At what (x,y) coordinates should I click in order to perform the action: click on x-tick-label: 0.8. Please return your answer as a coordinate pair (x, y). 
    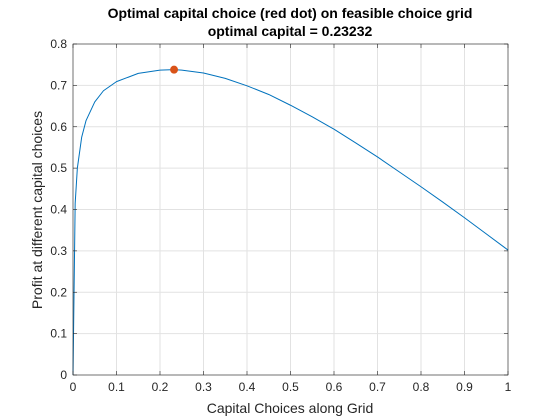
    Looking at the image, I should click on (421, 387).